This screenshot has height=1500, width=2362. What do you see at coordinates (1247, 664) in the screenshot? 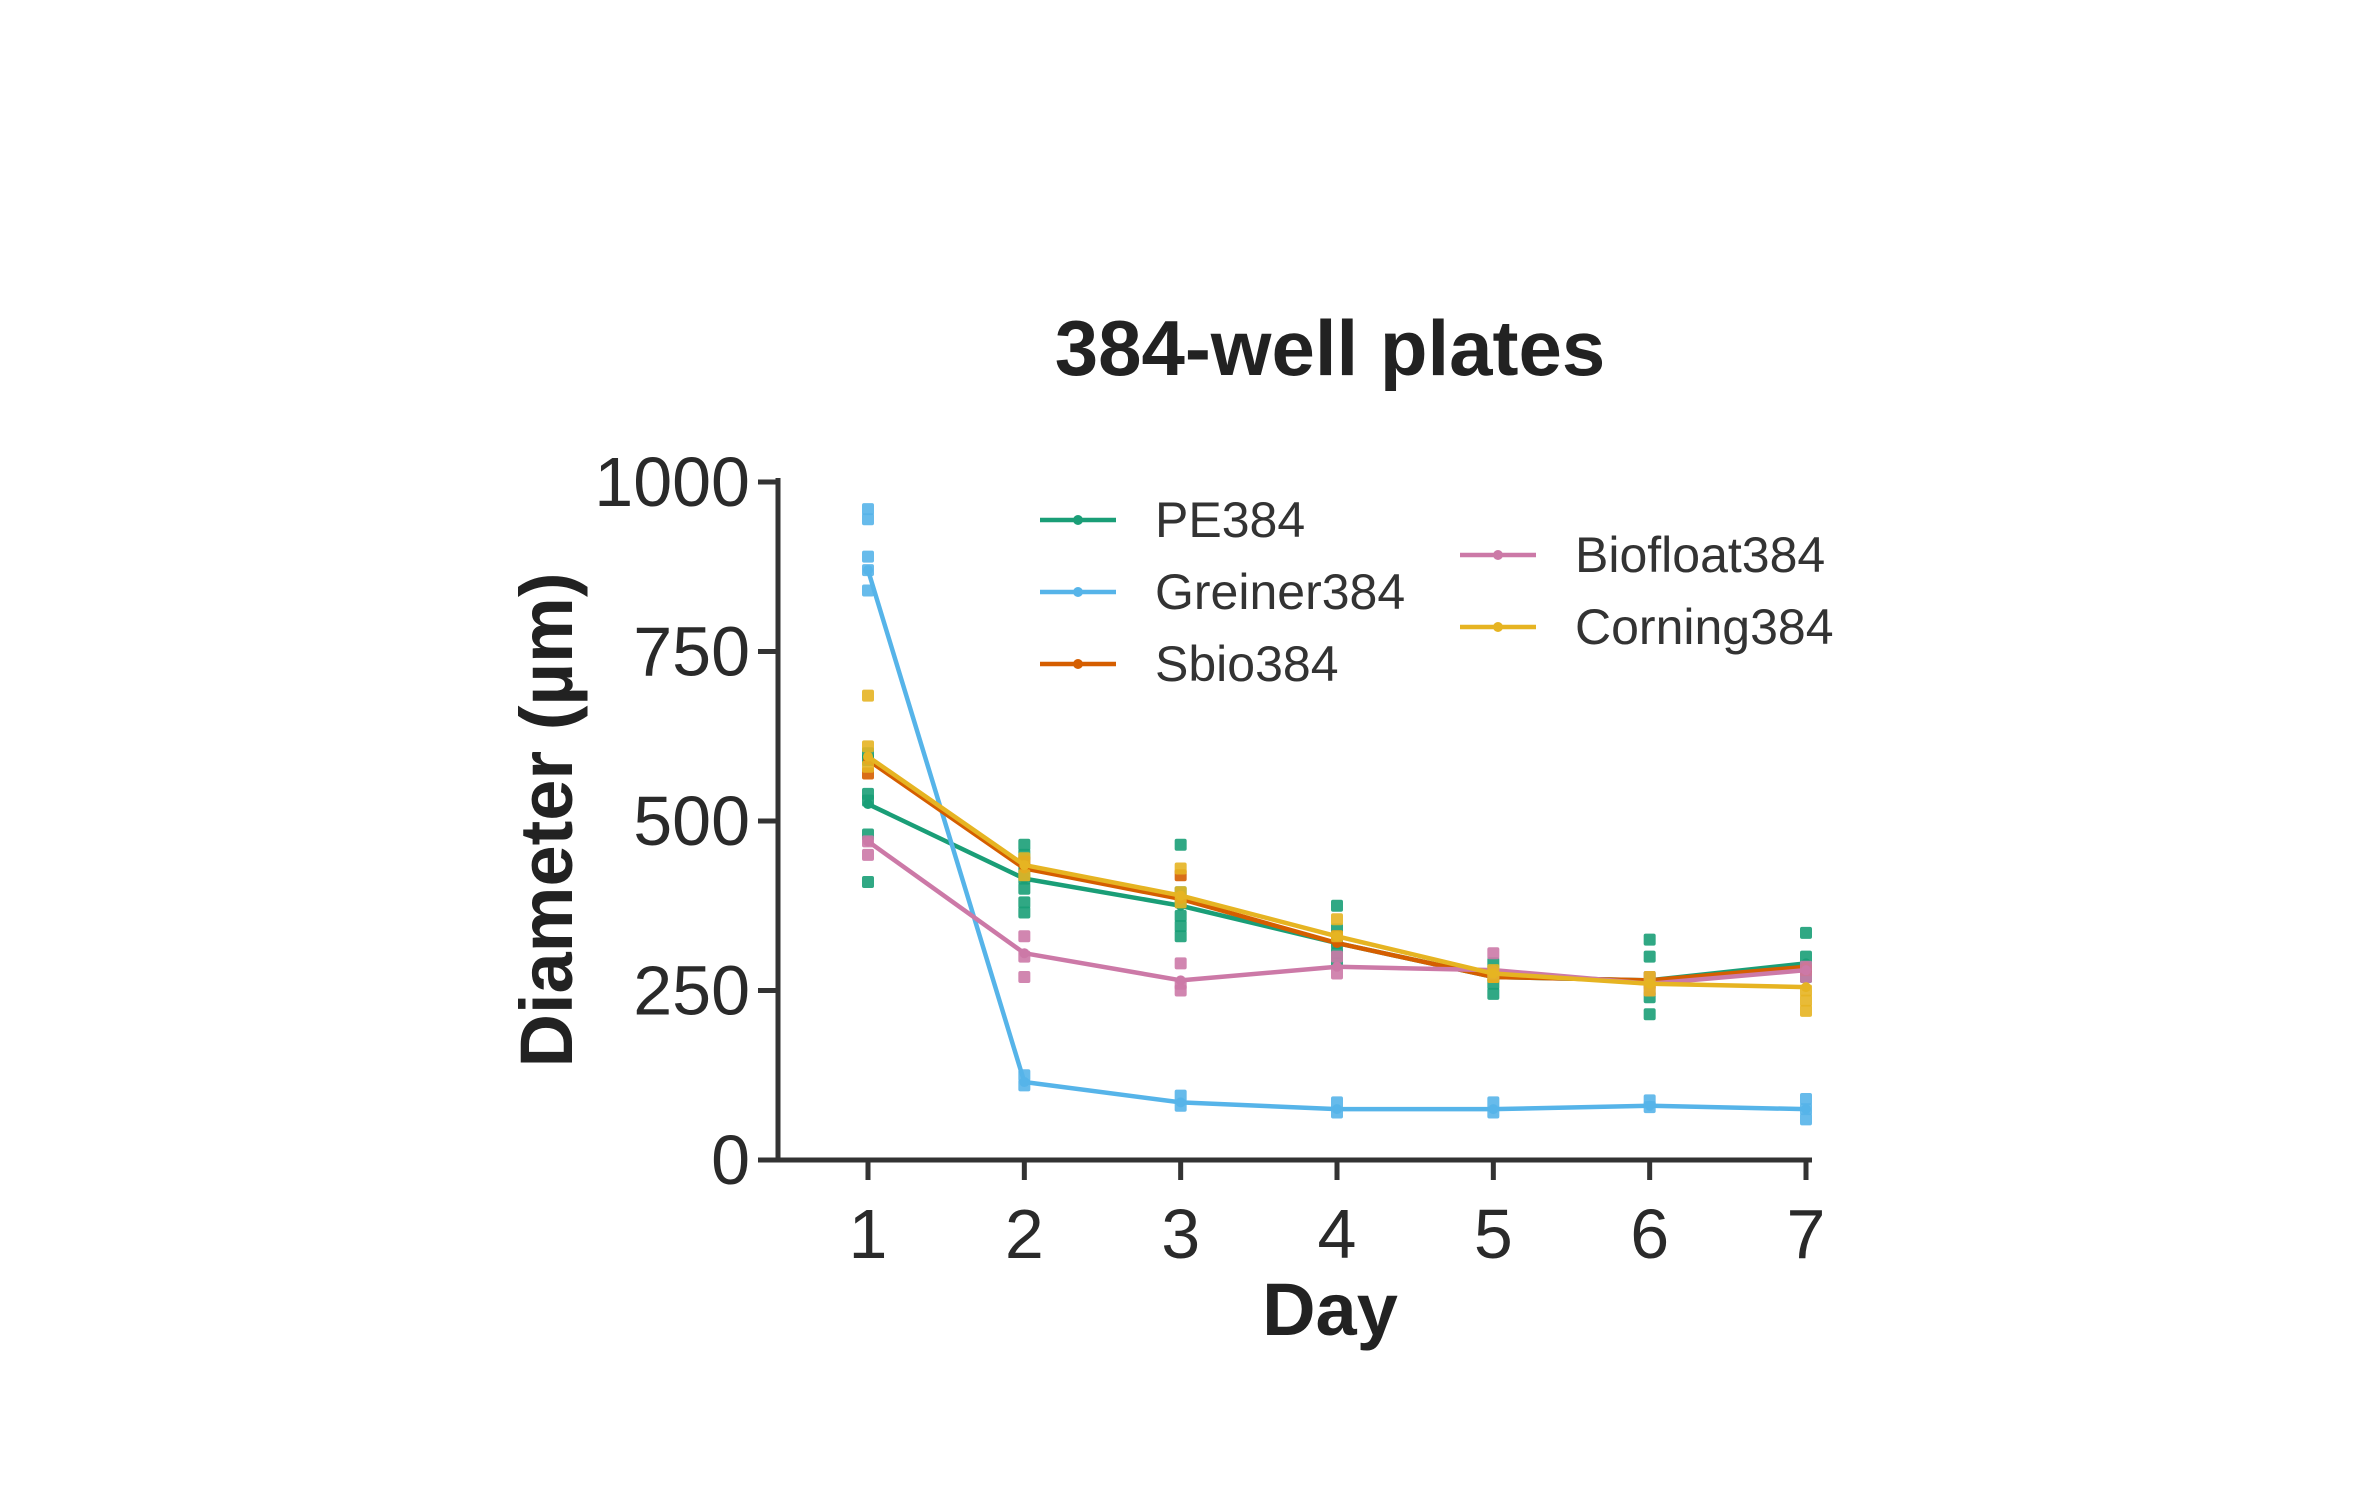
I see `legend-label-Sbio384: Sbio384` at bounding box center [1247, 664].